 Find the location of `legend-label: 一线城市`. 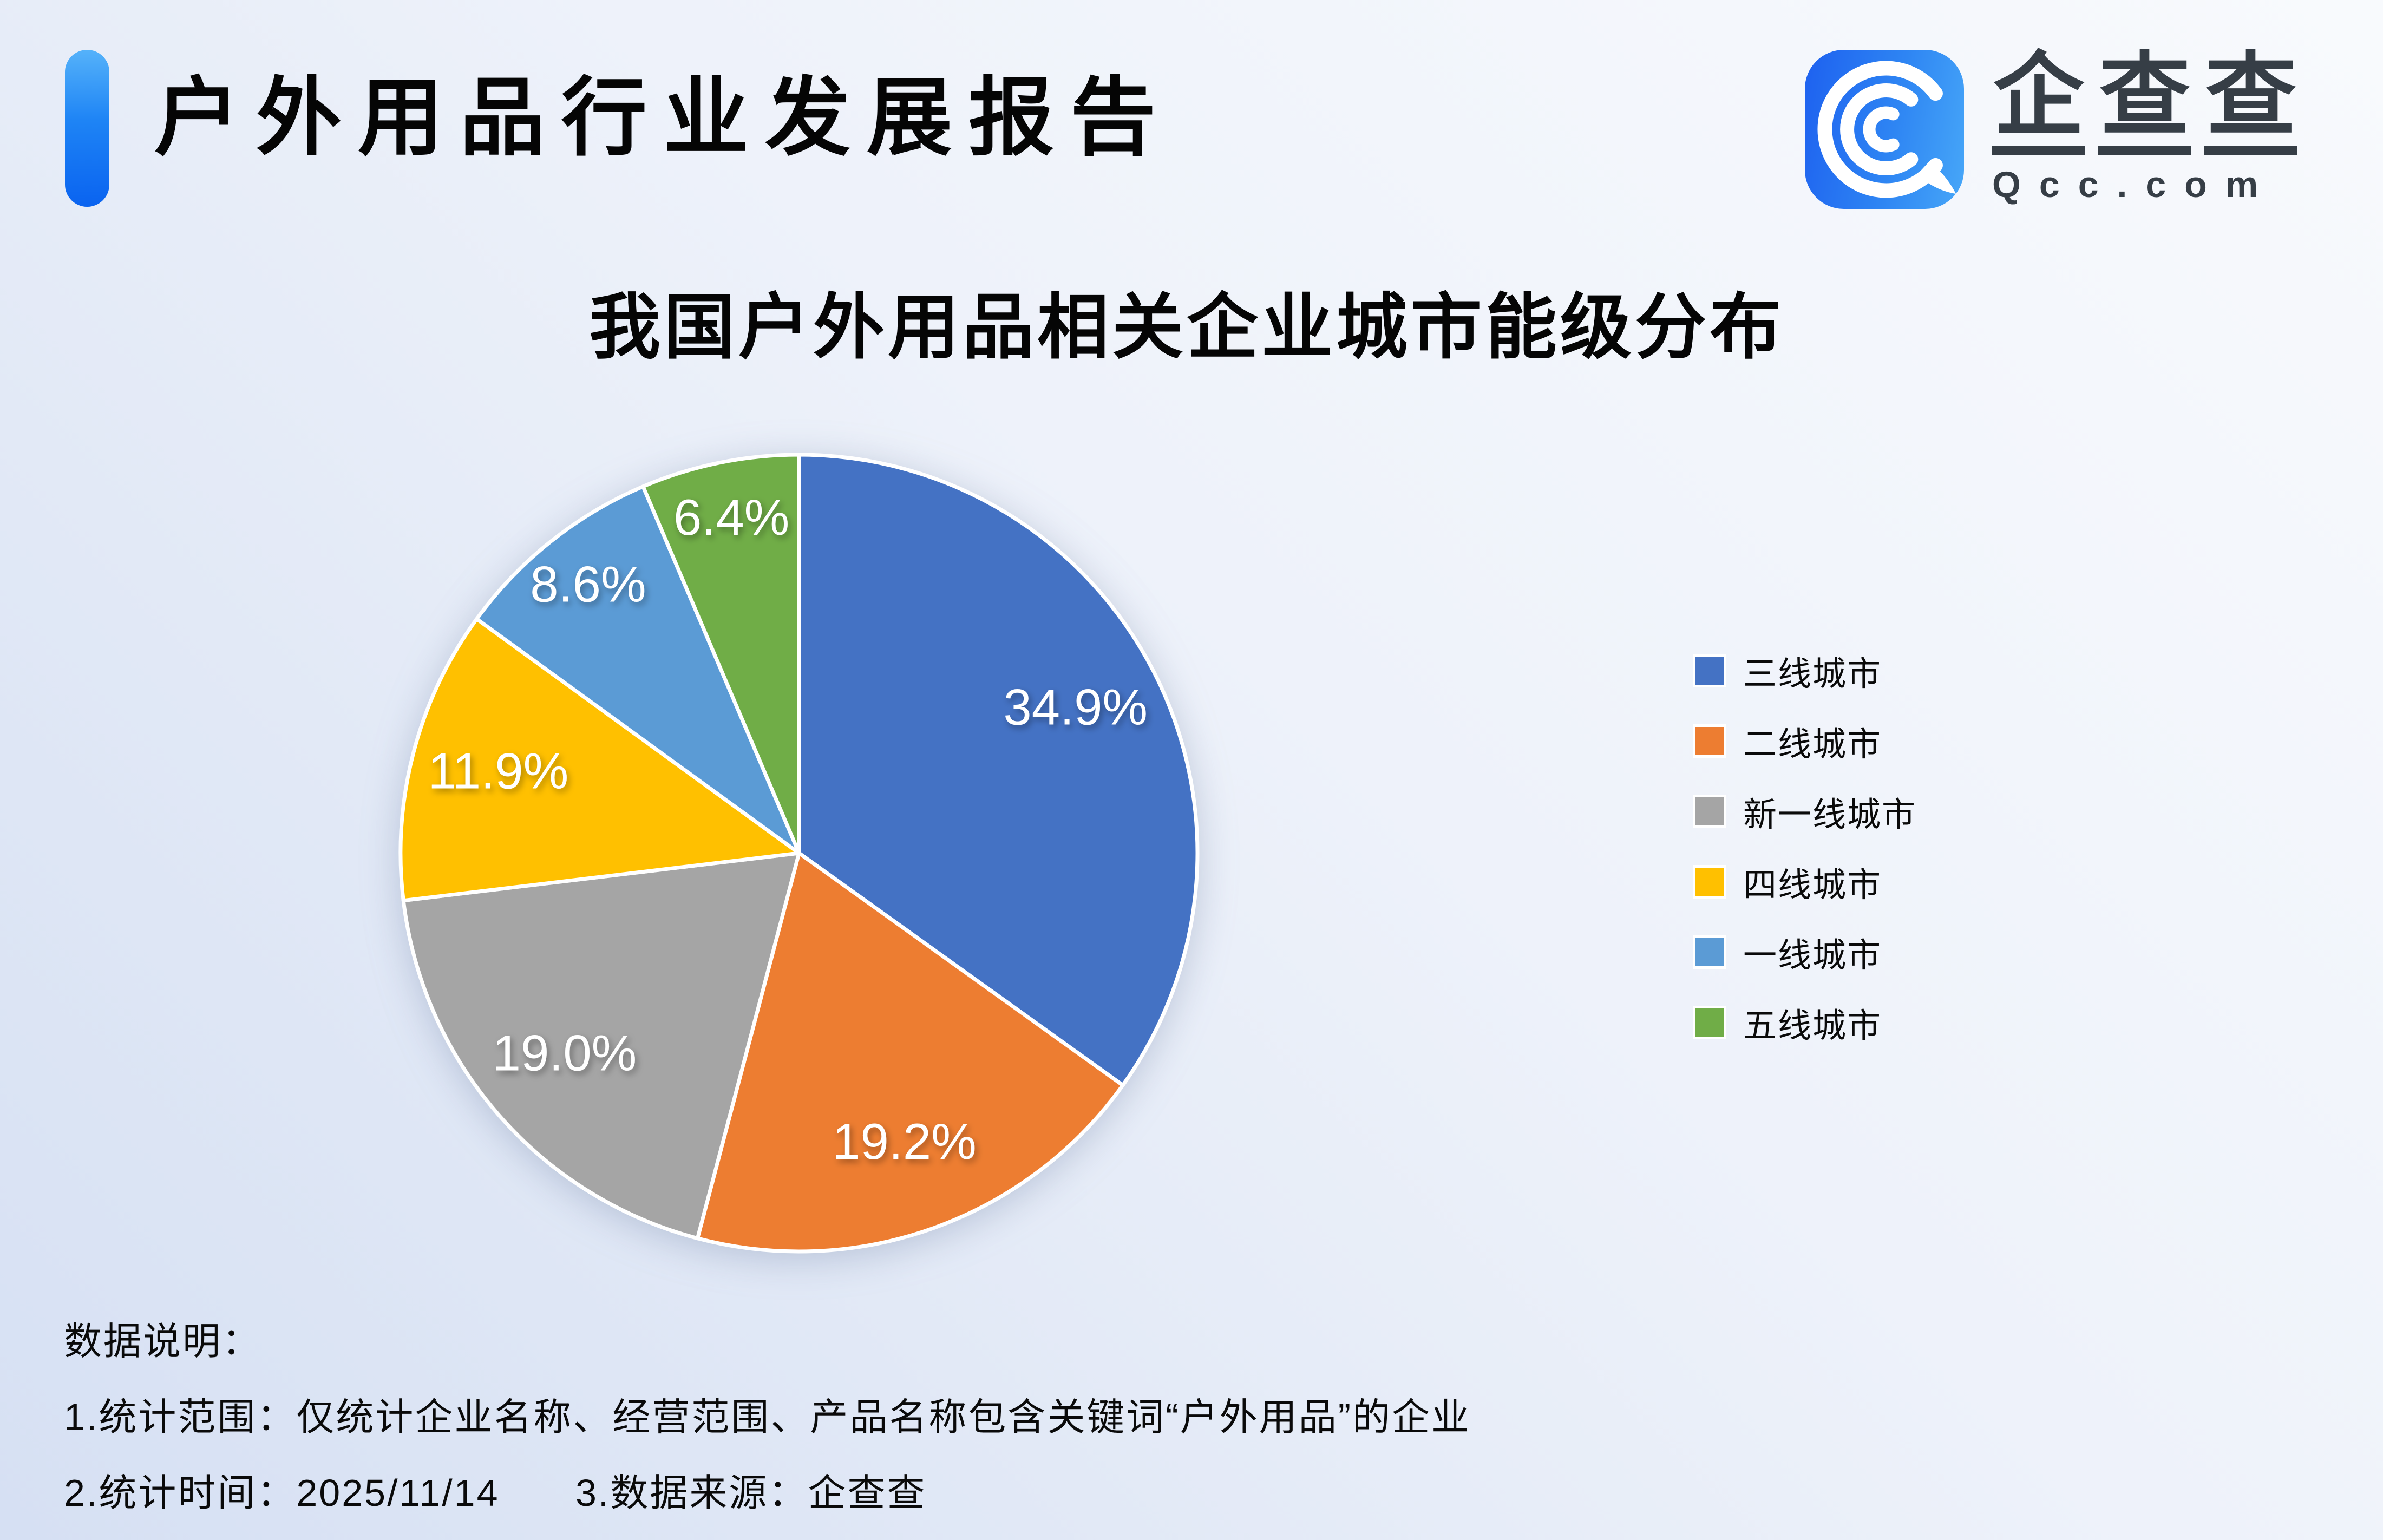

legend-label: 一线城市 is located at coordinates (1812, 955).